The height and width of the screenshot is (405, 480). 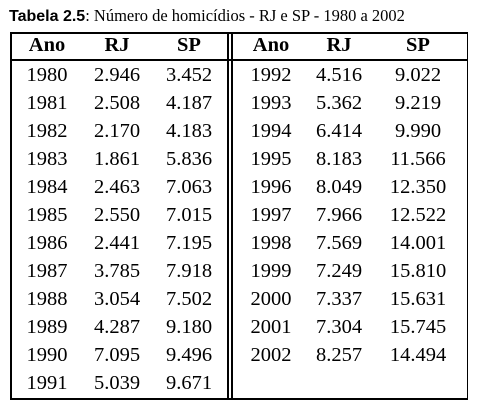 What do you see at coordinates (117, 299) in the screenshot?
I see `left-rj-cell: 3.054` at bounding box center [117, 299].